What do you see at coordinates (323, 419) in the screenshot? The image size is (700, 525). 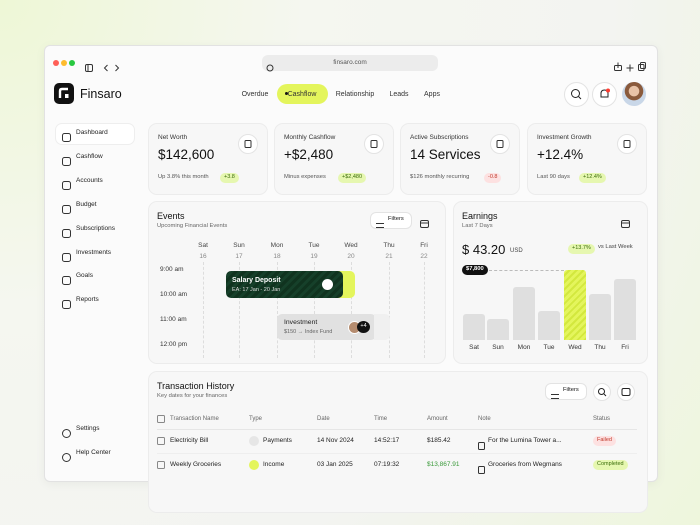 I see `column-header: Date` at bounding box center [323, 419].